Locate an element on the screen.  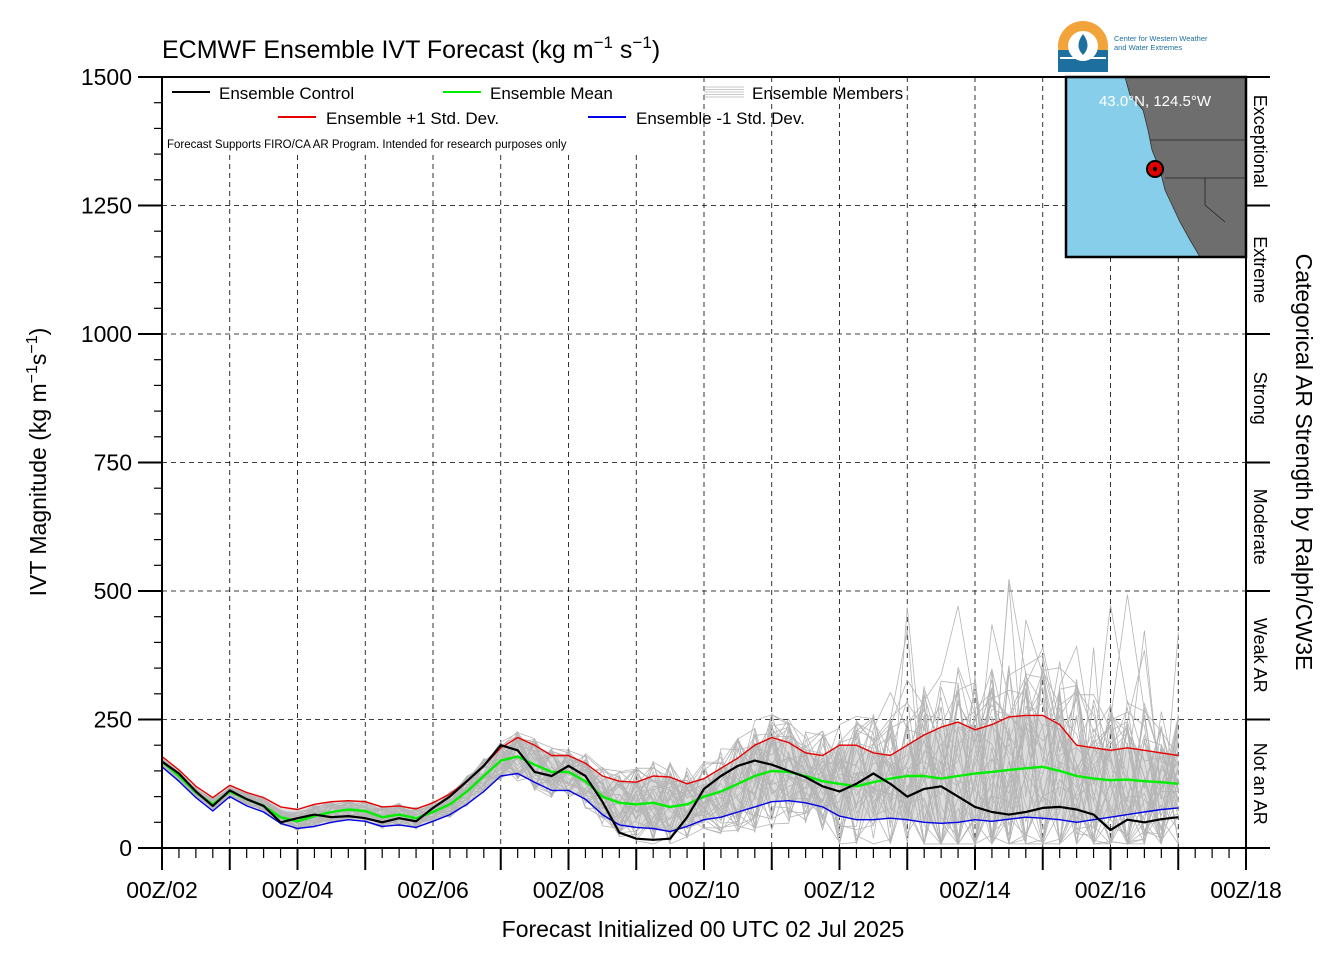
series-line-mean is located at coordinates (670, 789).